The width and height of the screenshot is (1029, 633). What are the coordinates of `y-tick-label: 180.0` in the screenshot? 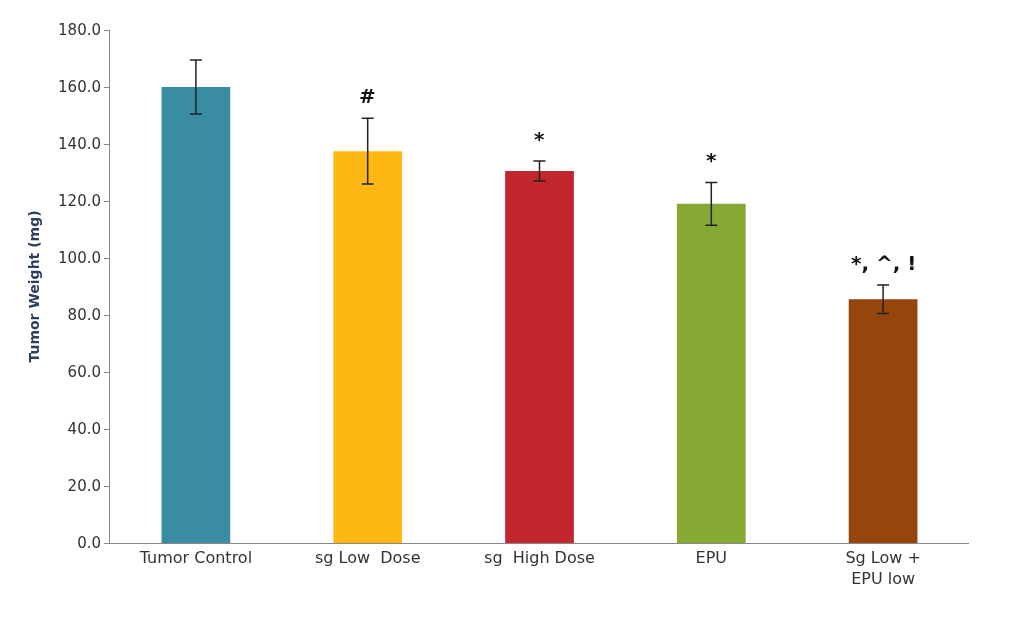 It's located at (79, 30).